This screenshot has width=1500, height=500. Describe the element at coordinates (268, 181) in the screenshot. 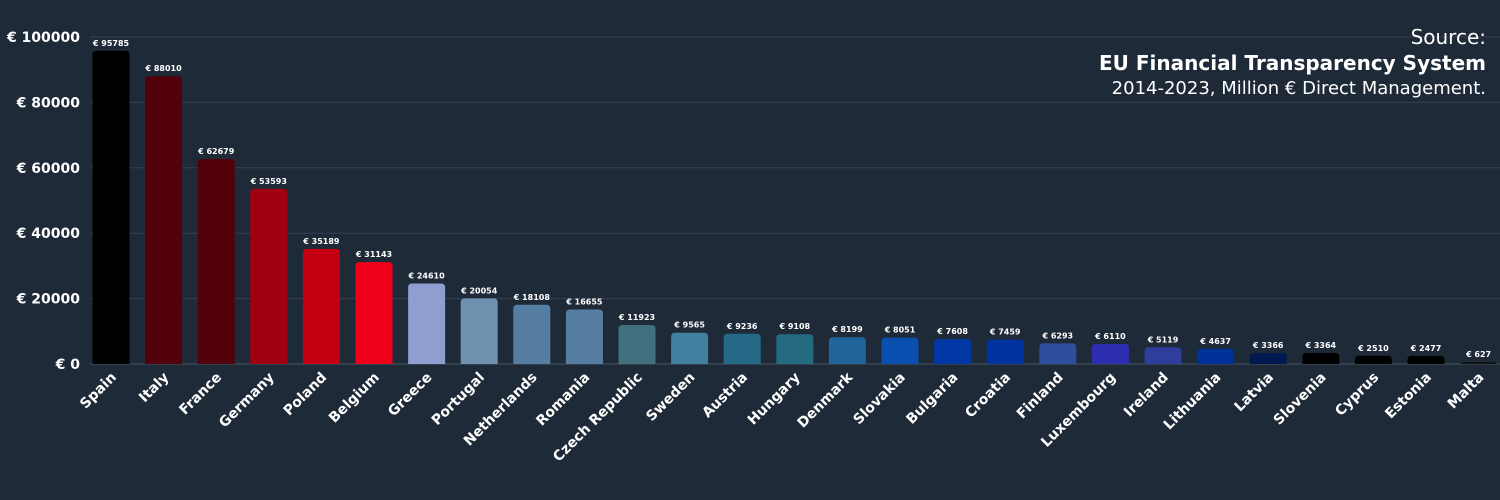

I see `data-label: € 53593` at that location.